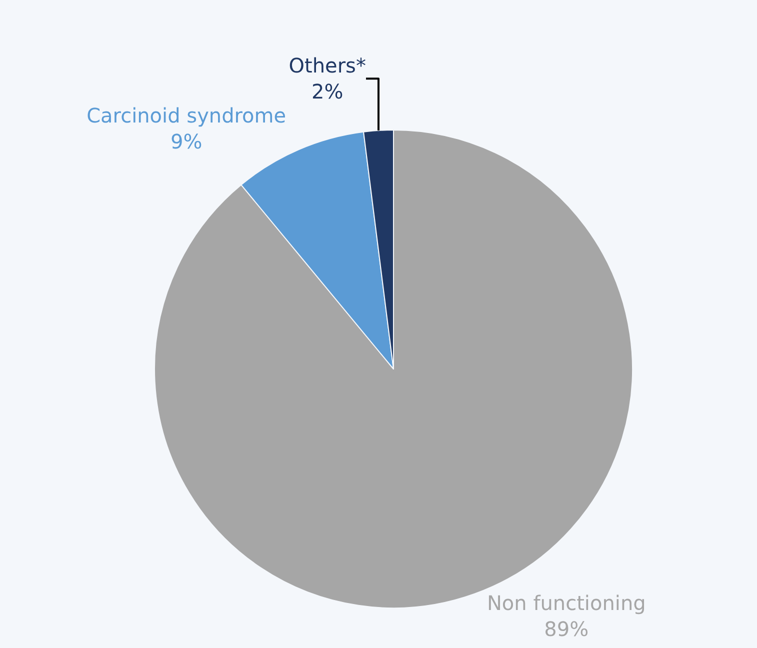 This screenshot has width=757, height=648. What do you see at coordinates (327, 66) in the screenshot?
I see `slice-label: Others*` at bounding box center [327, 66].